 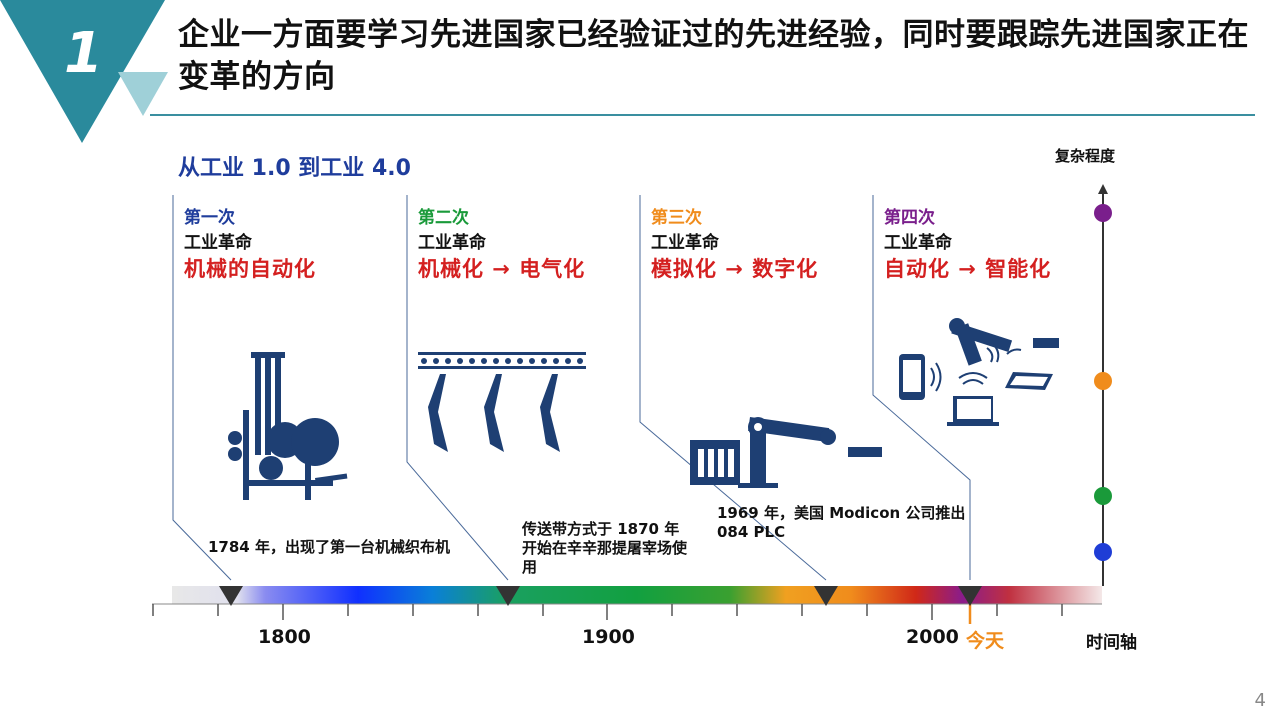 I want to click on revolution-ordinal: 第一次, so click(x=209, y=218).